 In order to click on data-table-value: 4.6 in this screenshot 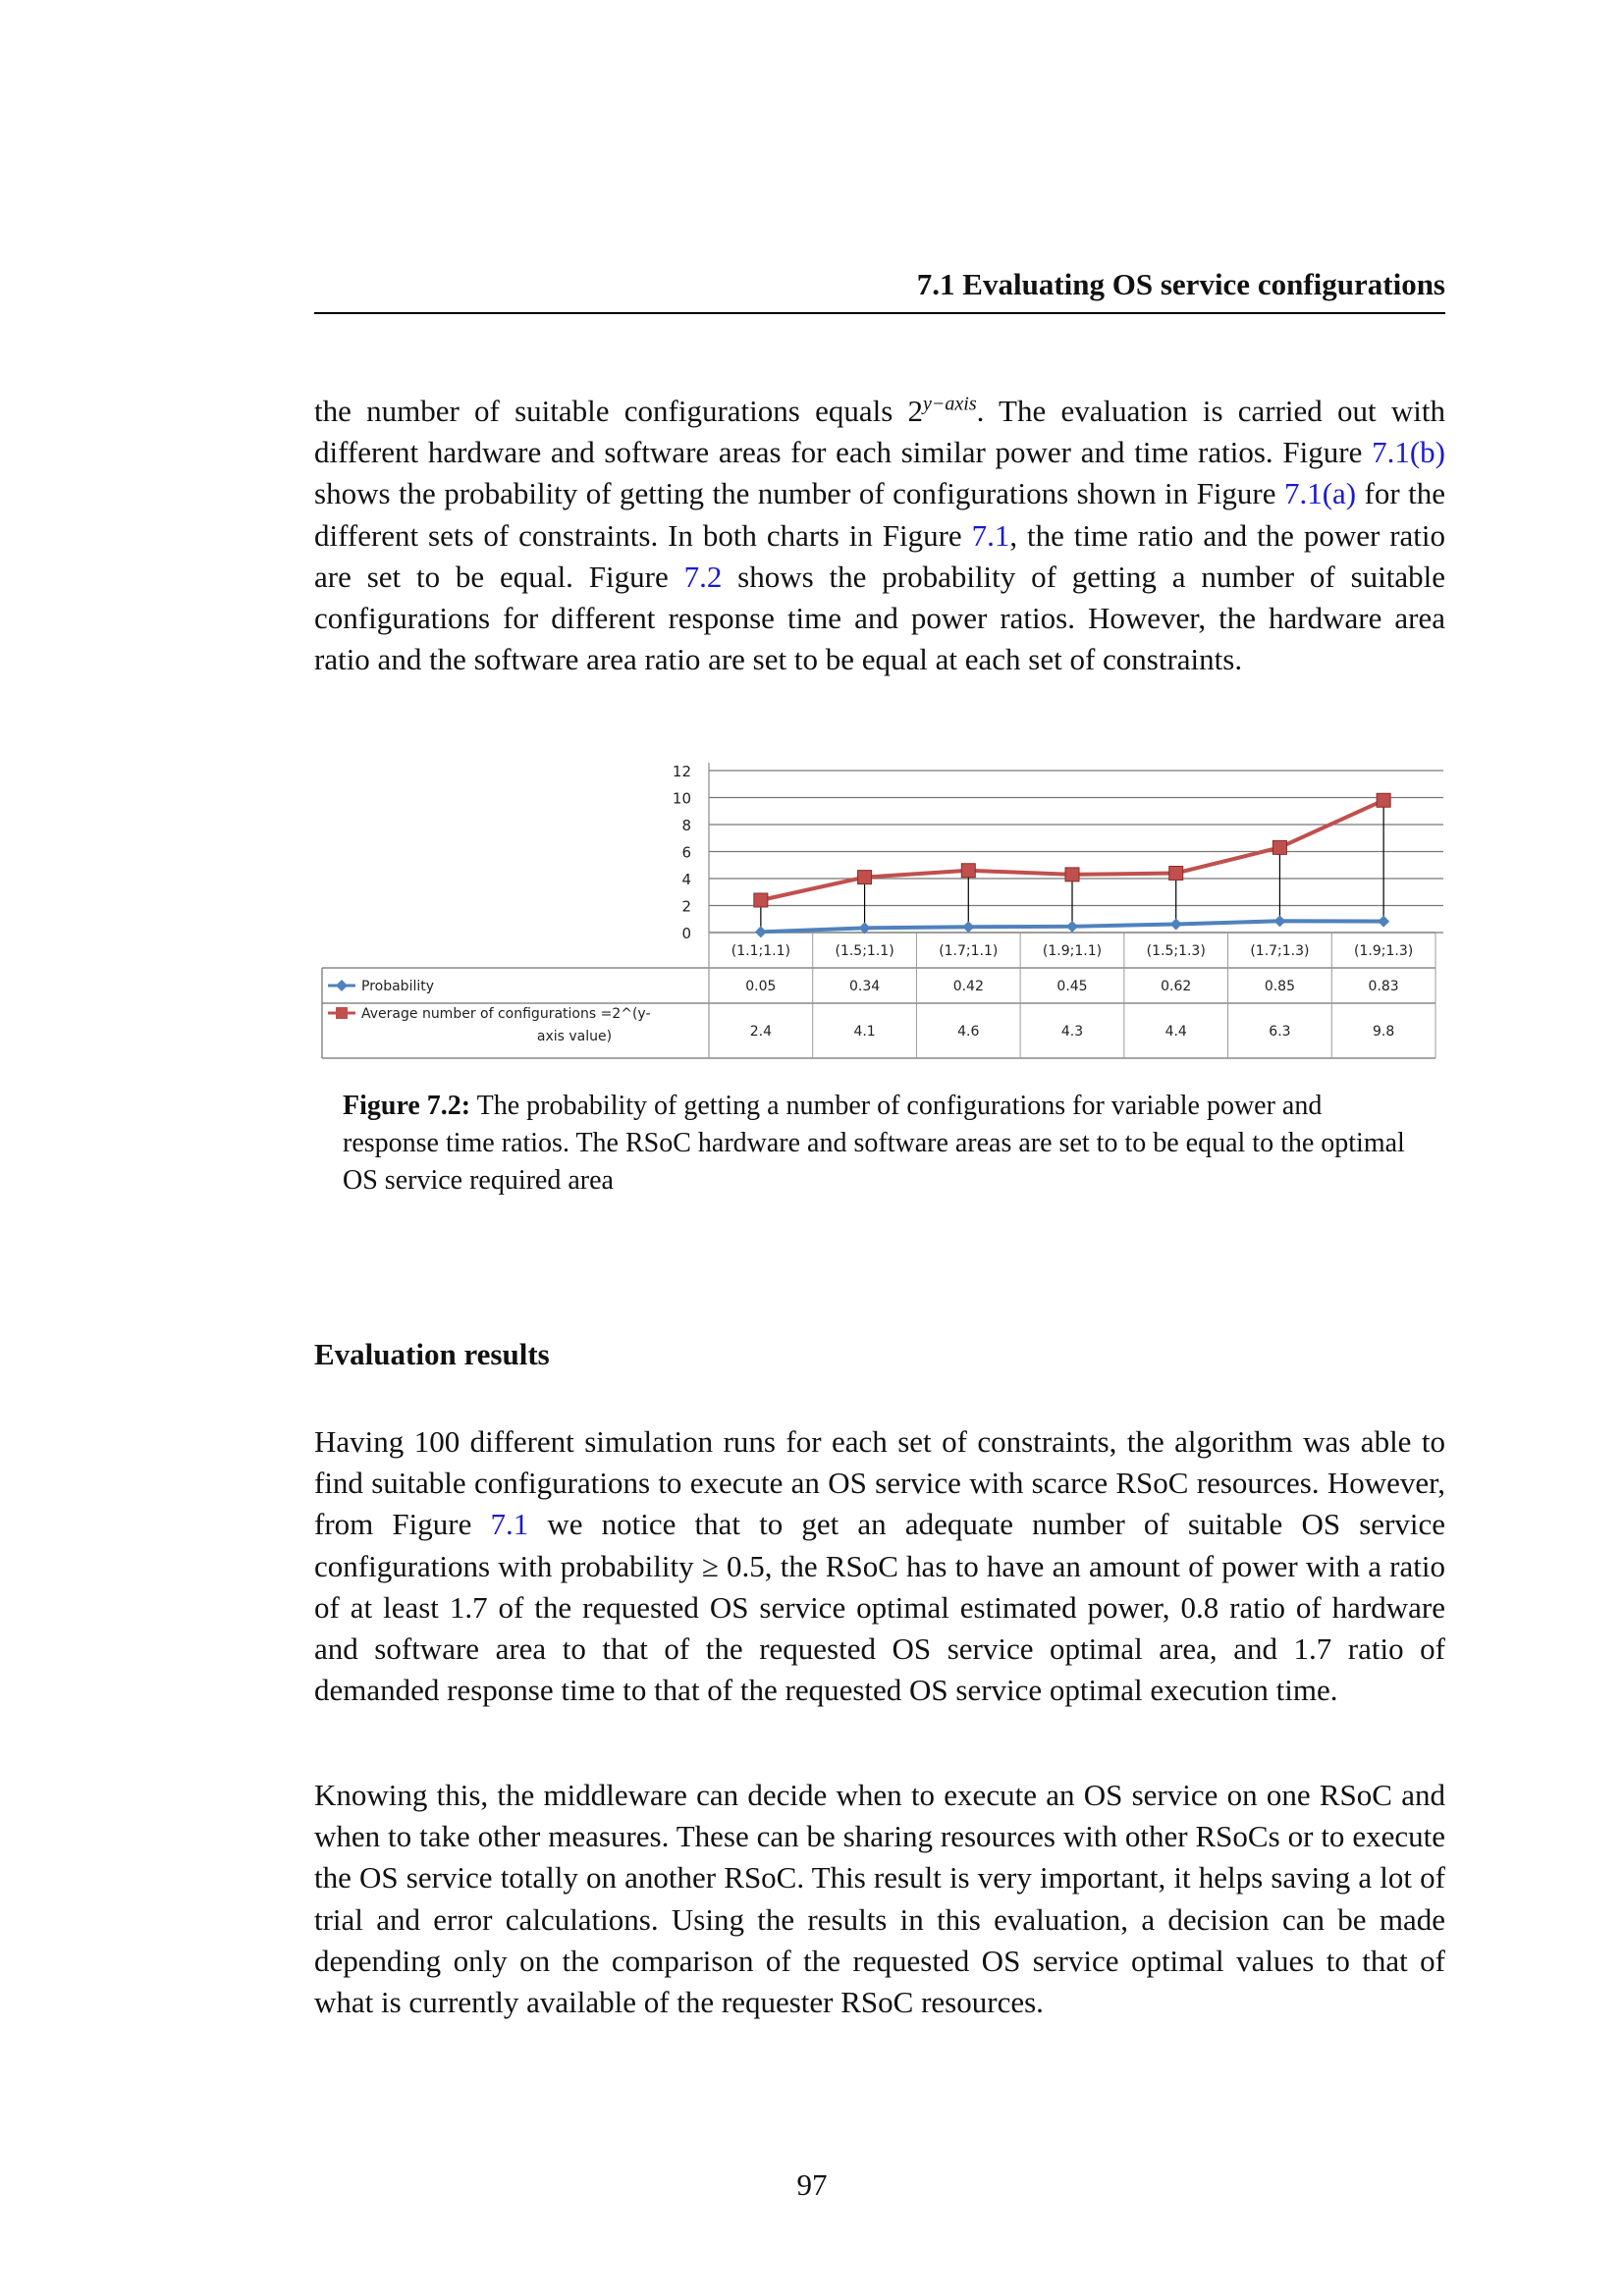, I will do `click(968, 1032)`.